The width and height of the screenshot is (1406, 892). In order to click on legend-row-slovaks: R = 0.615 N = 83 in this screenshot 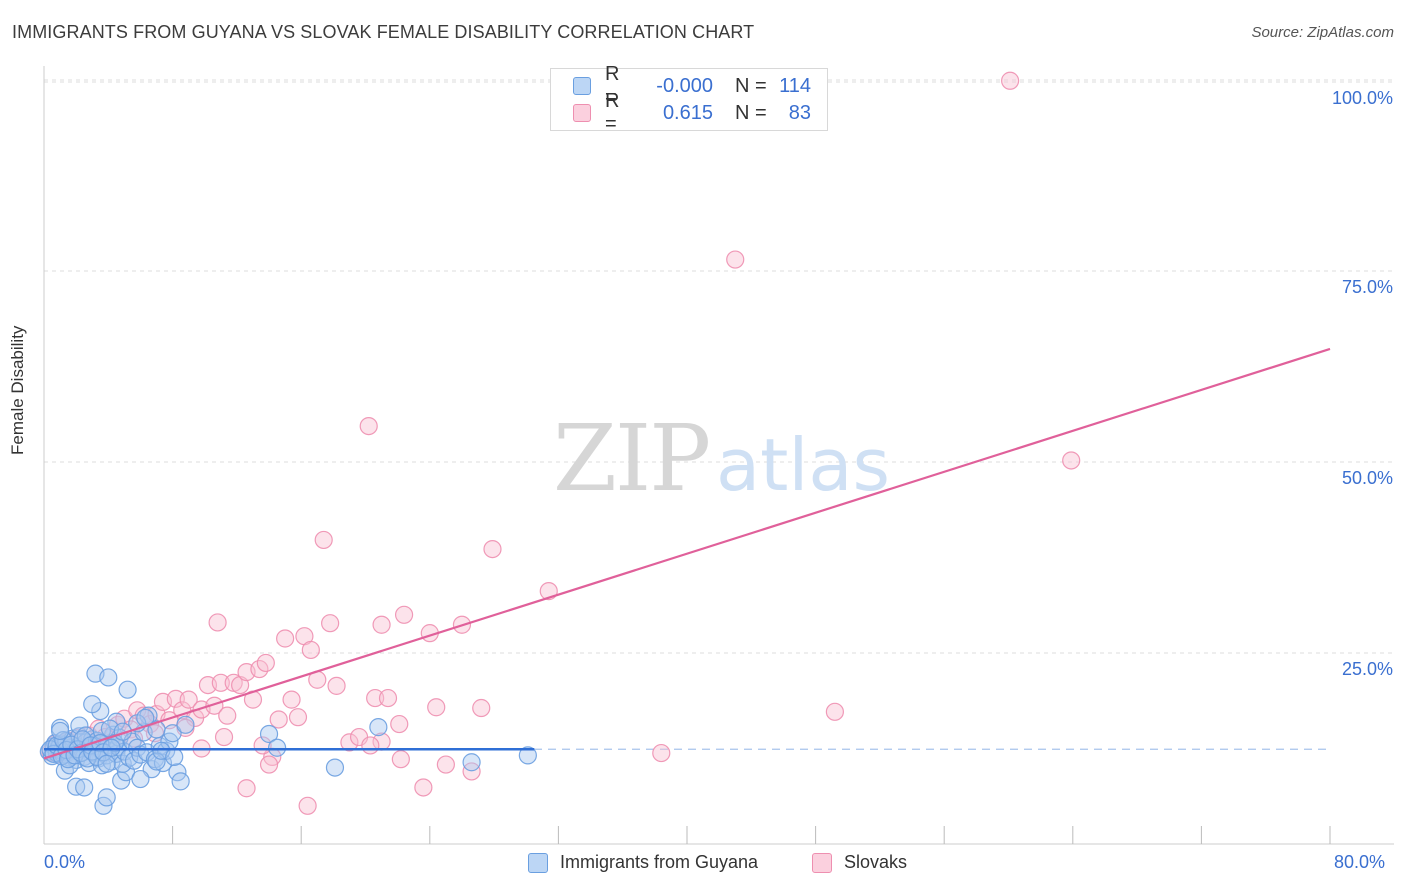, I will do `click(692, 112)`.